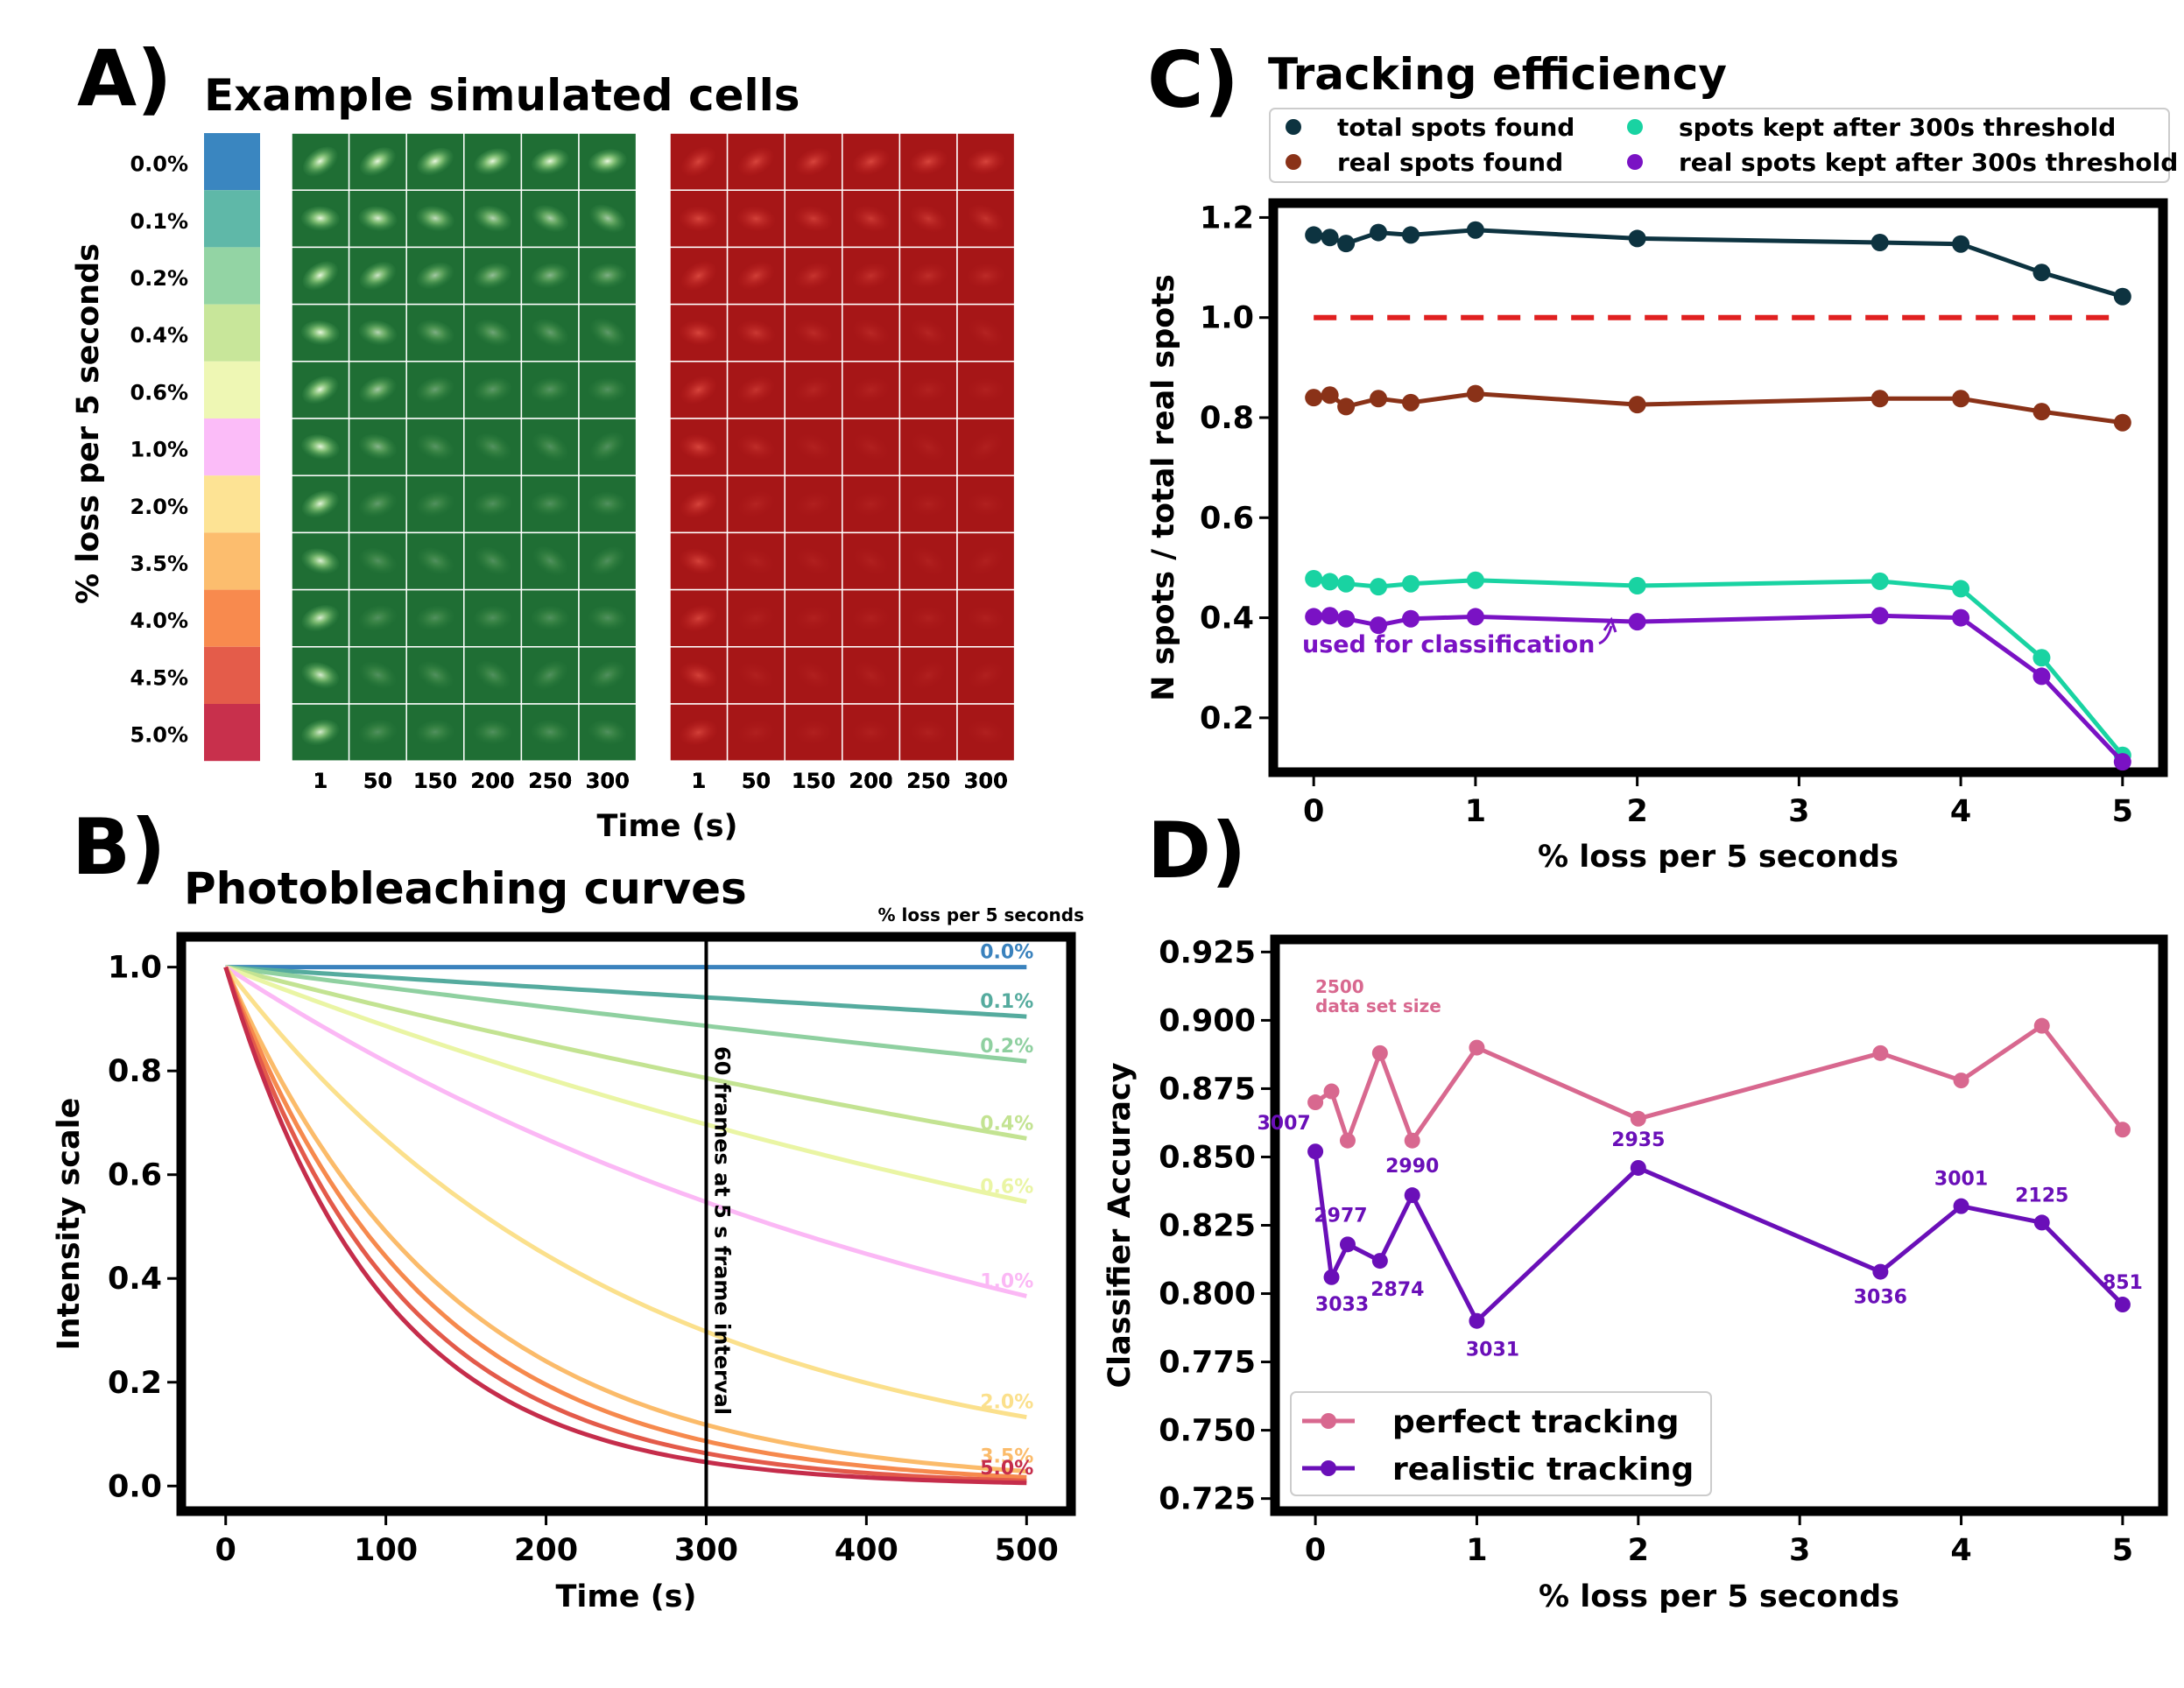 This screenshot has height=1688, width=2184. Describe the element at coordinates (981, 914) in the screenshot. I see `legend-title: % loss per 5 seconds` at that location.